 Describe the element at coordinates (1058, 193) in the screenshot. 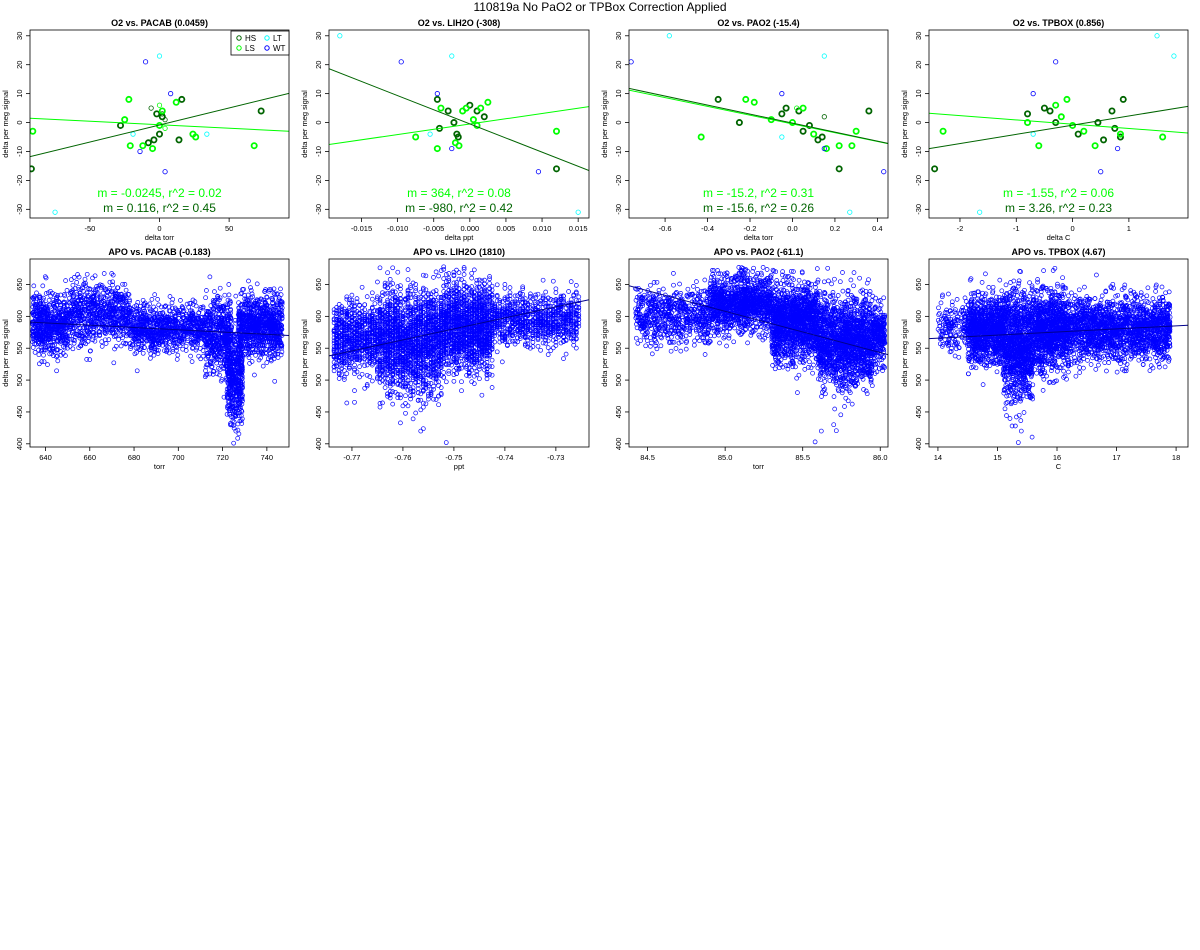

I see `fit-annotation: m = -1.55, r^2 = 0.06` at that location.